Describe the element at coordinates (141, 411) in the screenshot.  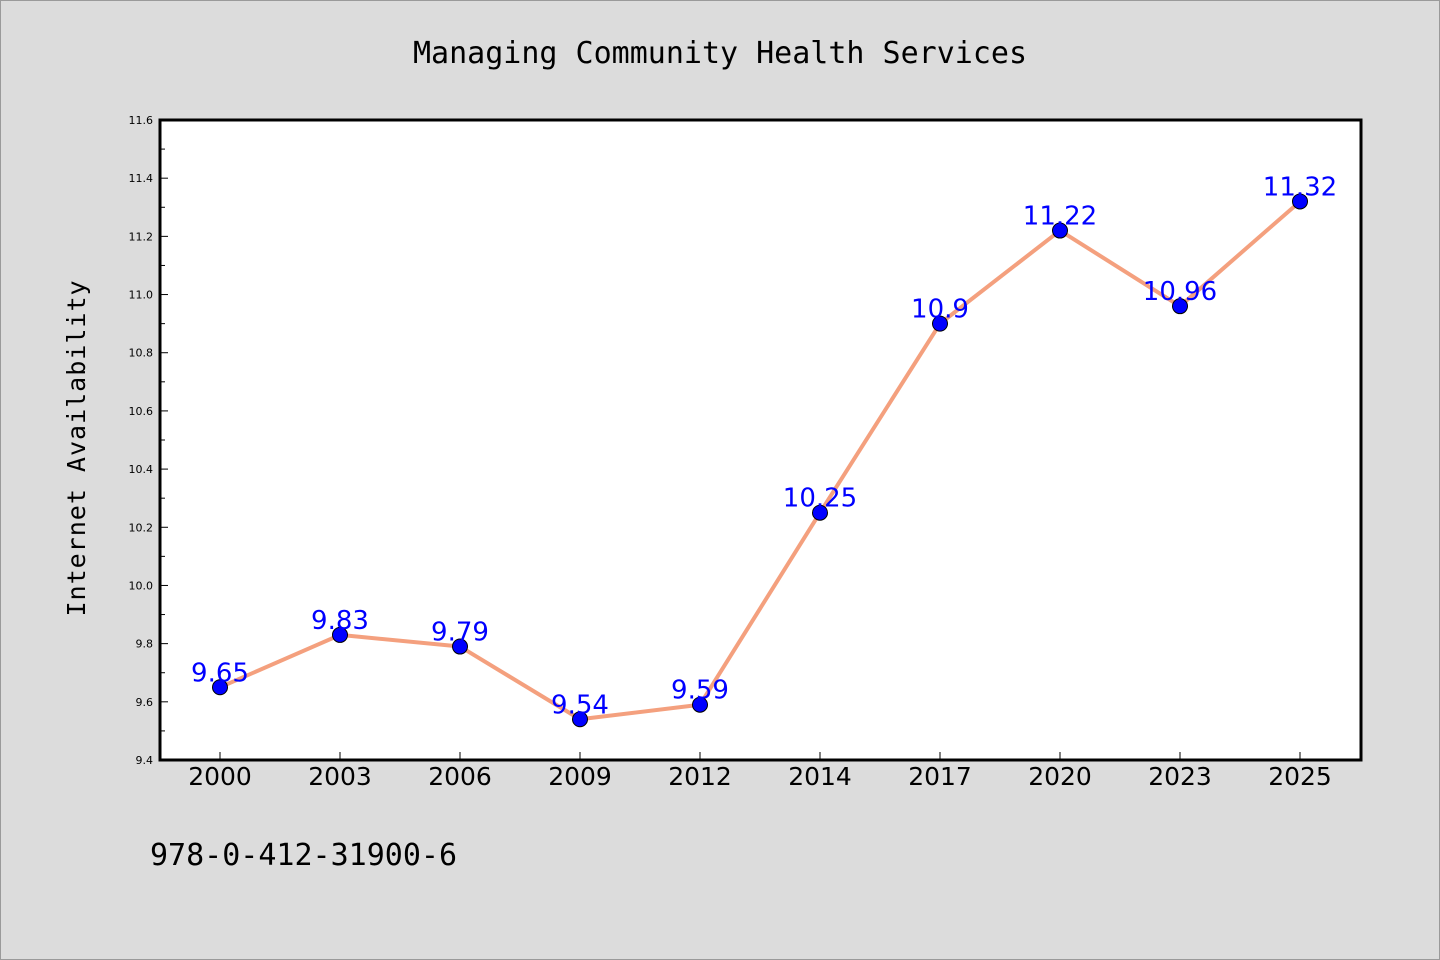
I see `y-tick-label: 10.6` at that location.